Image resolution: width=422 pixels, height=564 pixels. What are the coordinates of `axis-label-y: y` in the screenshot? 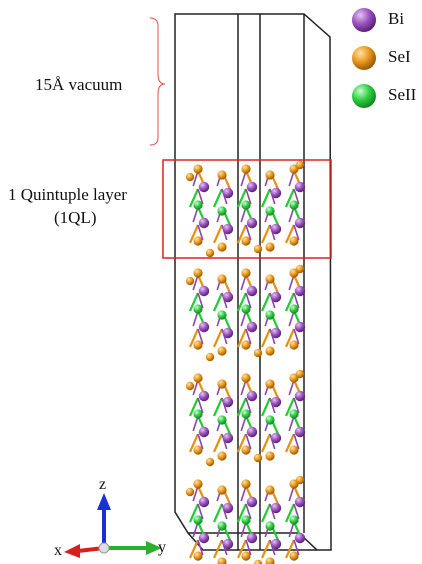 It's located at (162, 547).